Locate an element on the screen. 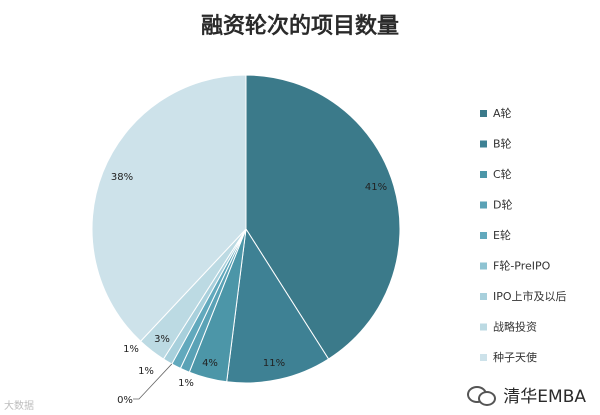 Image resolution: width=600 pixels, height=415 pixels. chart-title: 融资轮次的项目数量 is located at coordinates (299, 26).